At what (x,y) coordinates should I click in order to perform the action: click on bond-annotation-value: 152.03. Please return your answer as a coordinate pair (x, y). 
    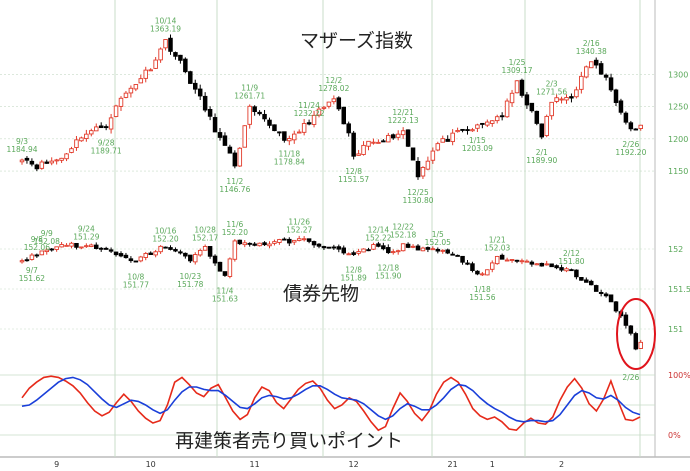
    Looking at the image, I should click on (497, 247).